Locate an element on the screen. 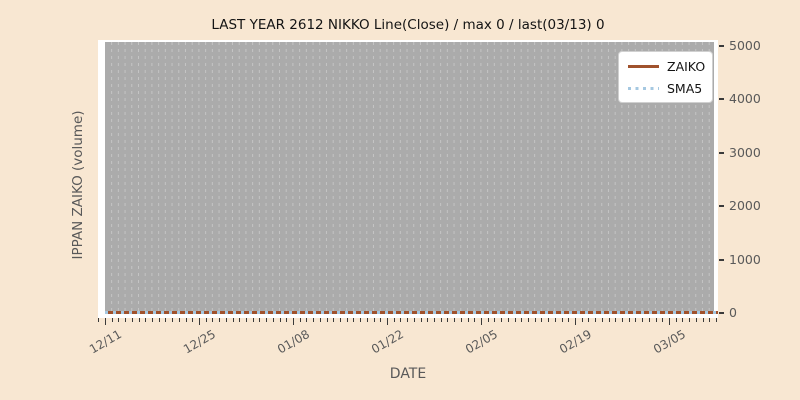  y-tick-label: 5000 is located at coordinates (745, 45).